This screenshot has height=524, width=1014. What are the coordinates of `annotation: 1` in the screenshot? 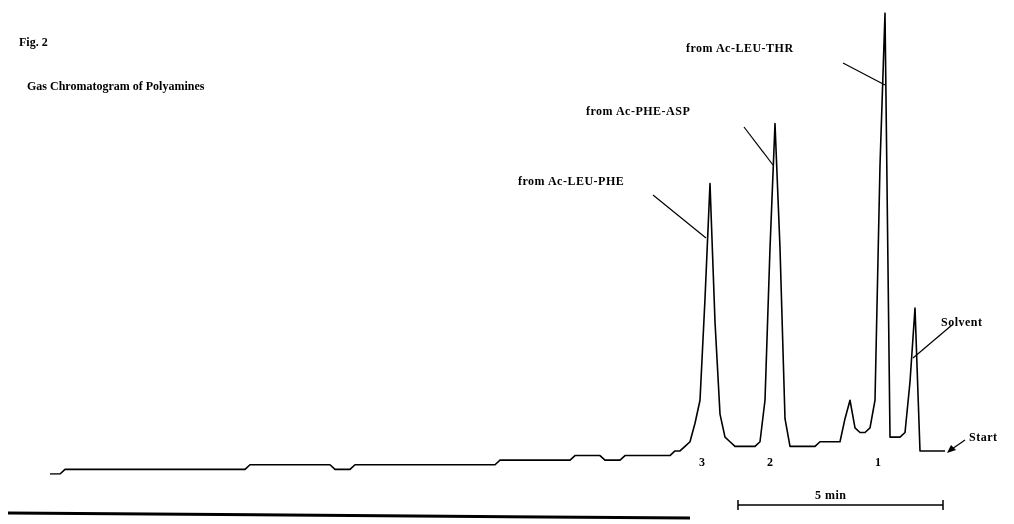 It's located at (878, 462).